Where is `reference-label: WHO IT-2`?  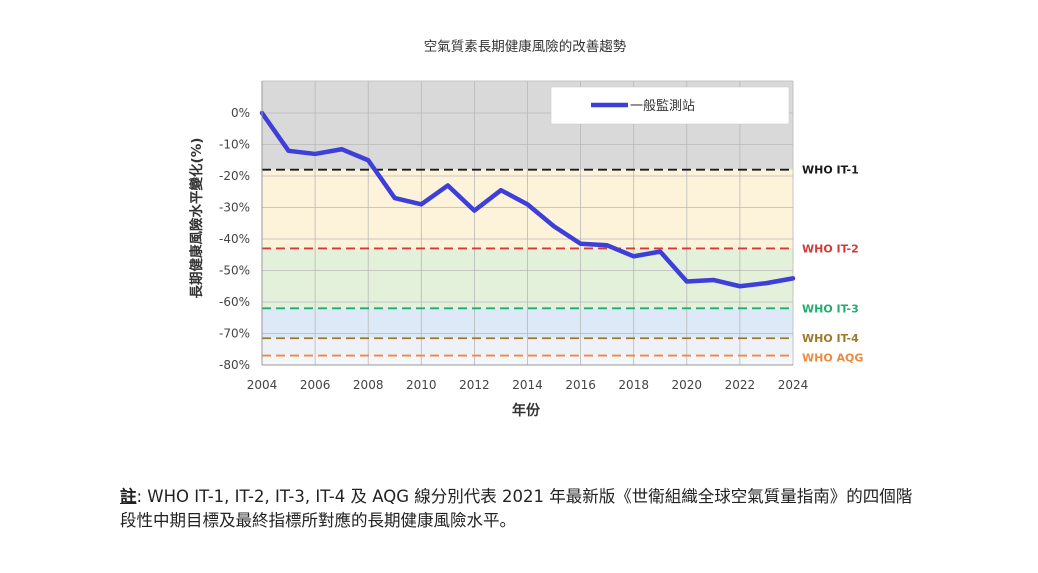 reference-label: WHO IT-2 is located at coordinates (830, 248).